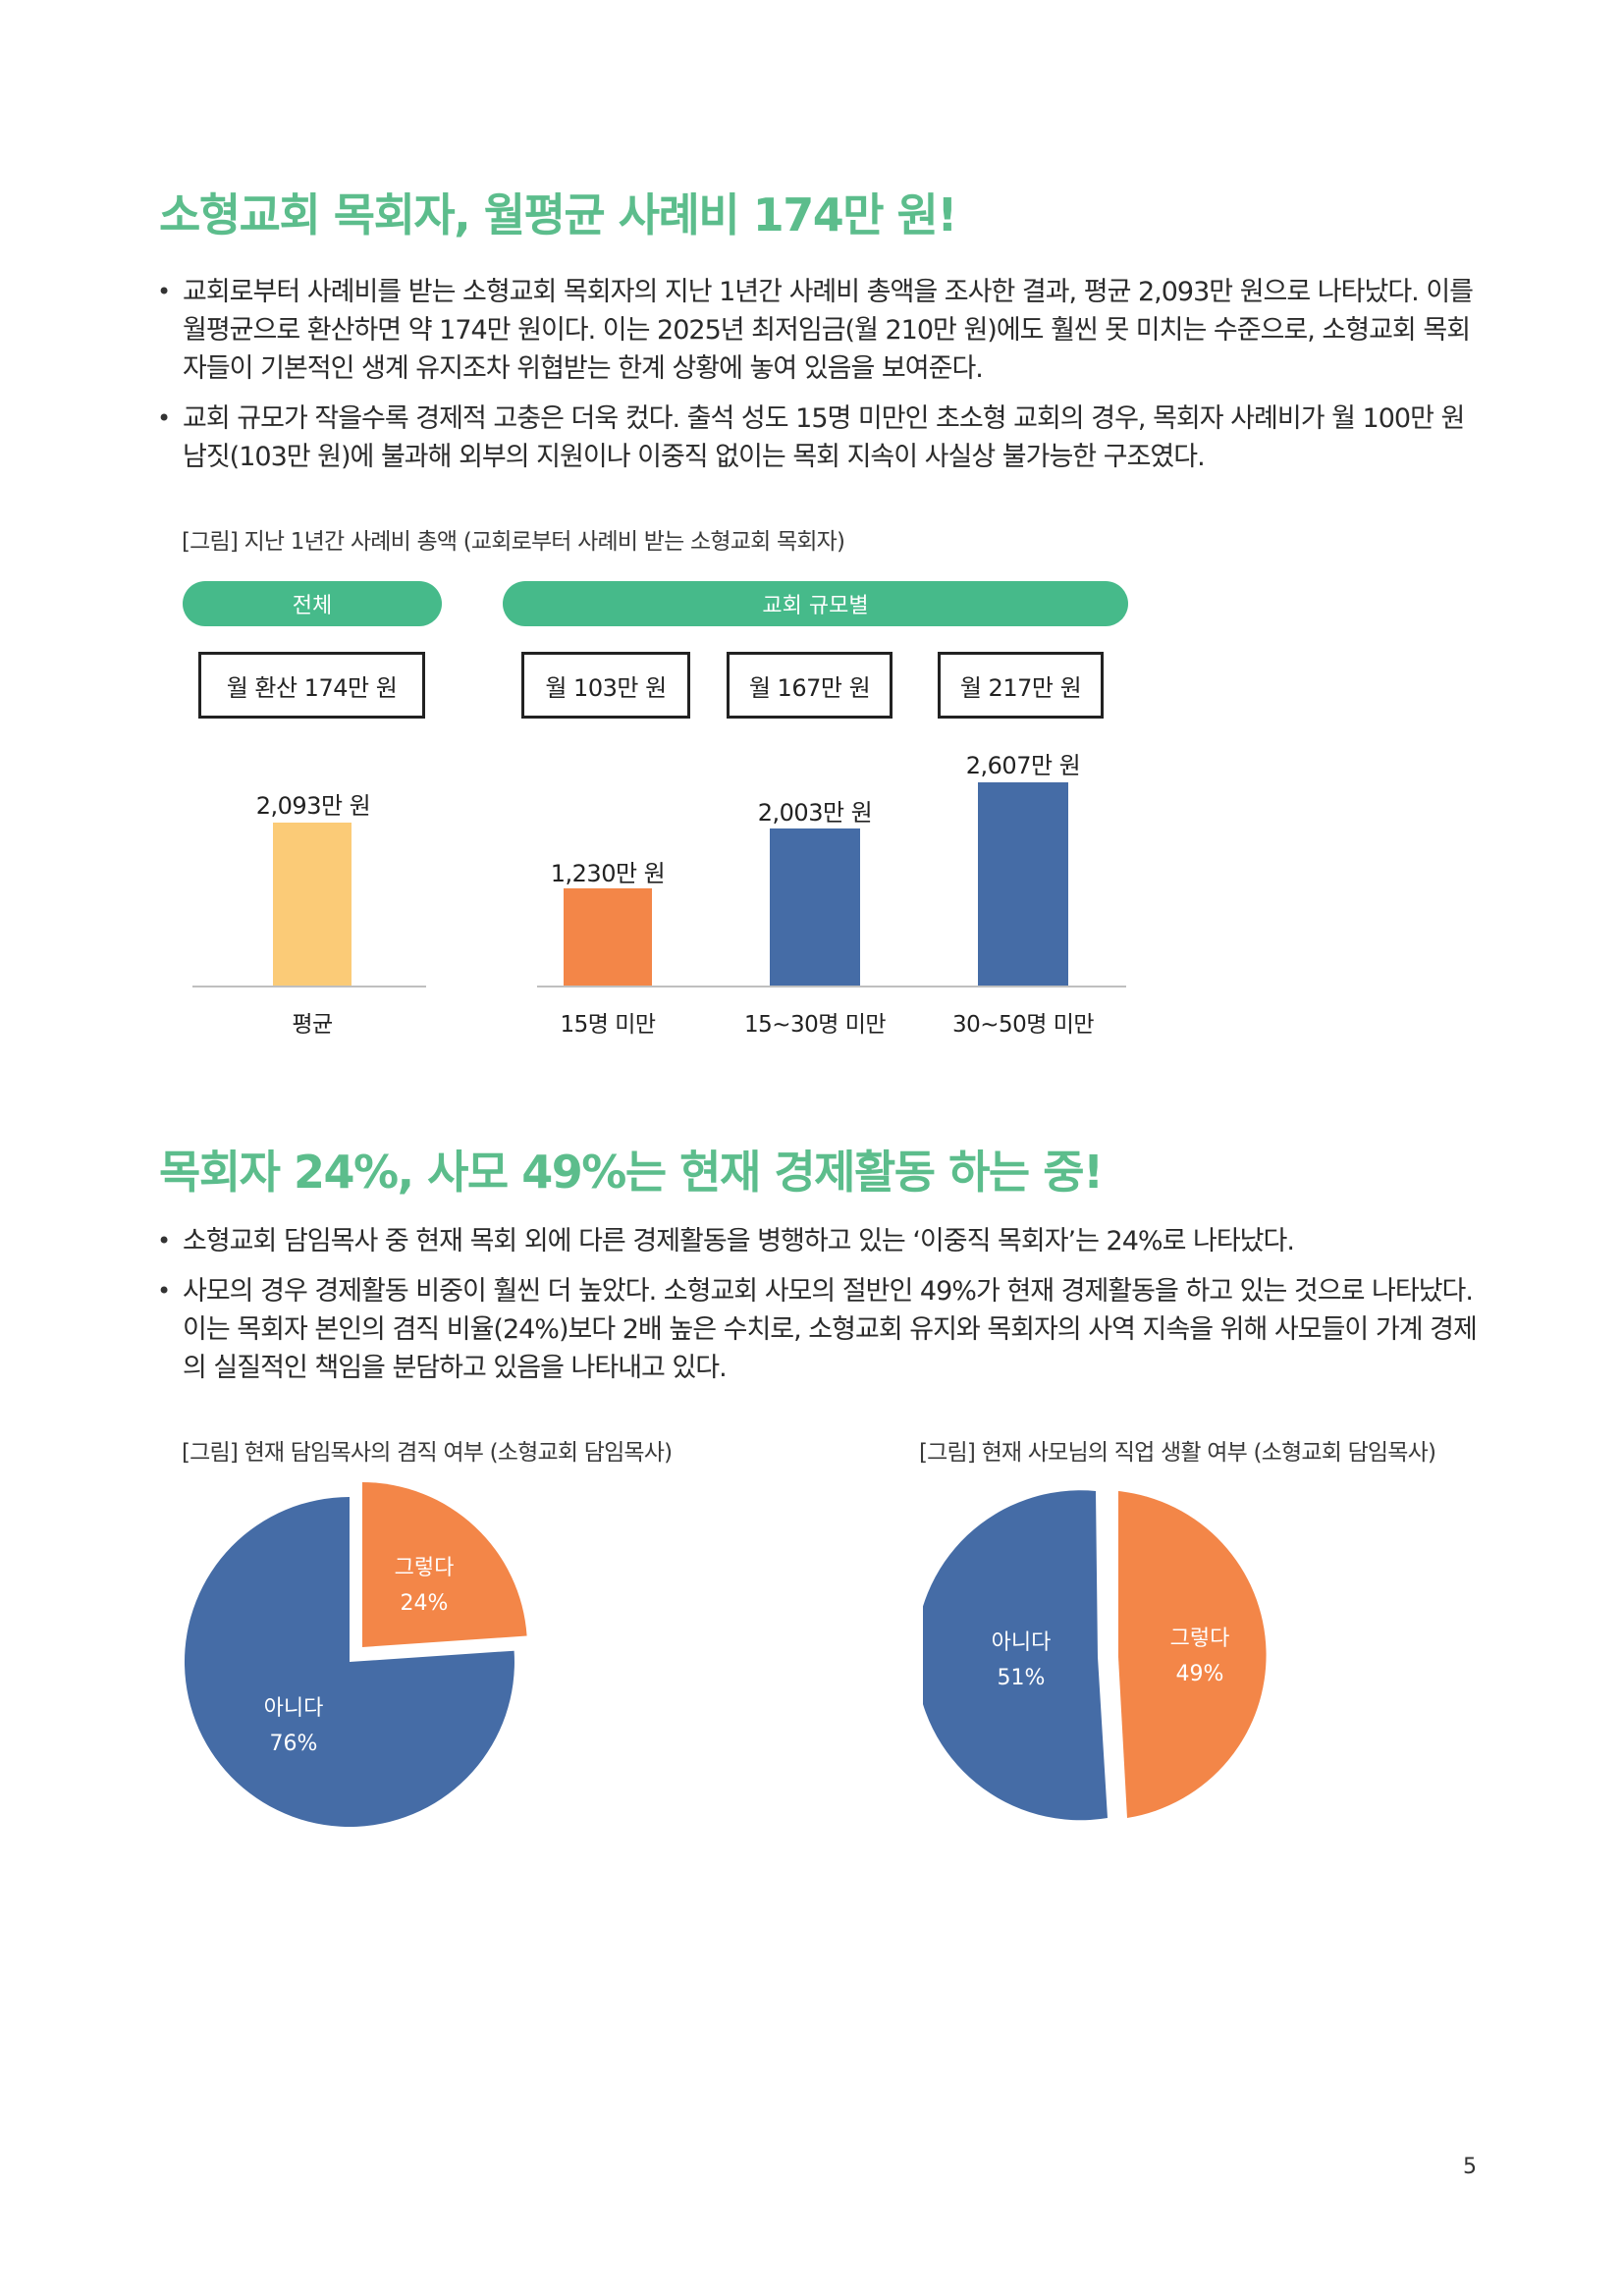  I want to click on axis-baseline-by-size, so click(831, 987).